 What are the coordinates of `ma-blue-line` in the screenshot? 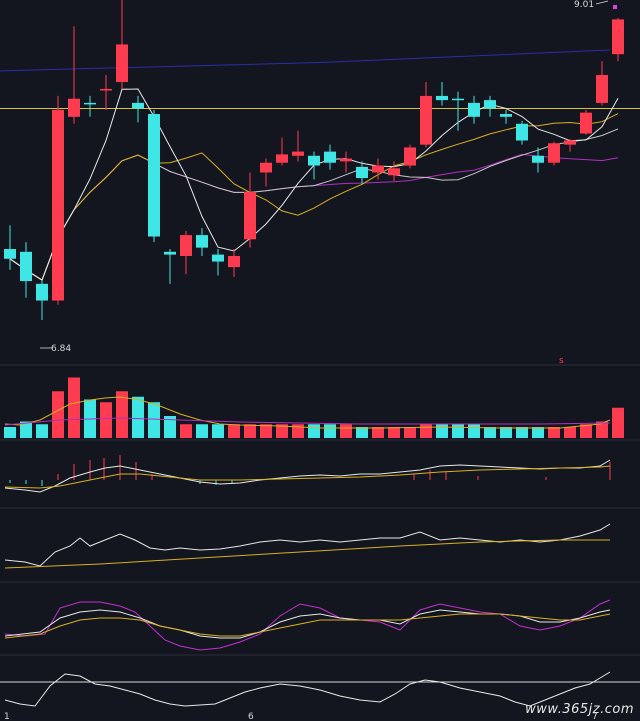 It's located at (305, 60).